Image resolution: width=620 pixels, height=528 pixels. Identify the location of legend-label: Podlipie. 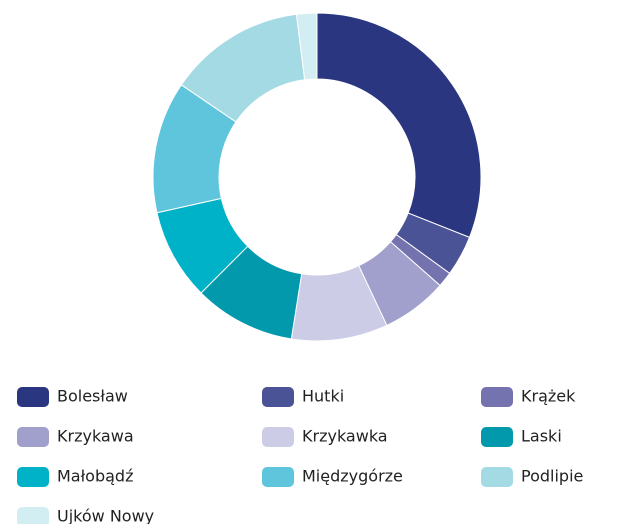
(552, 476).